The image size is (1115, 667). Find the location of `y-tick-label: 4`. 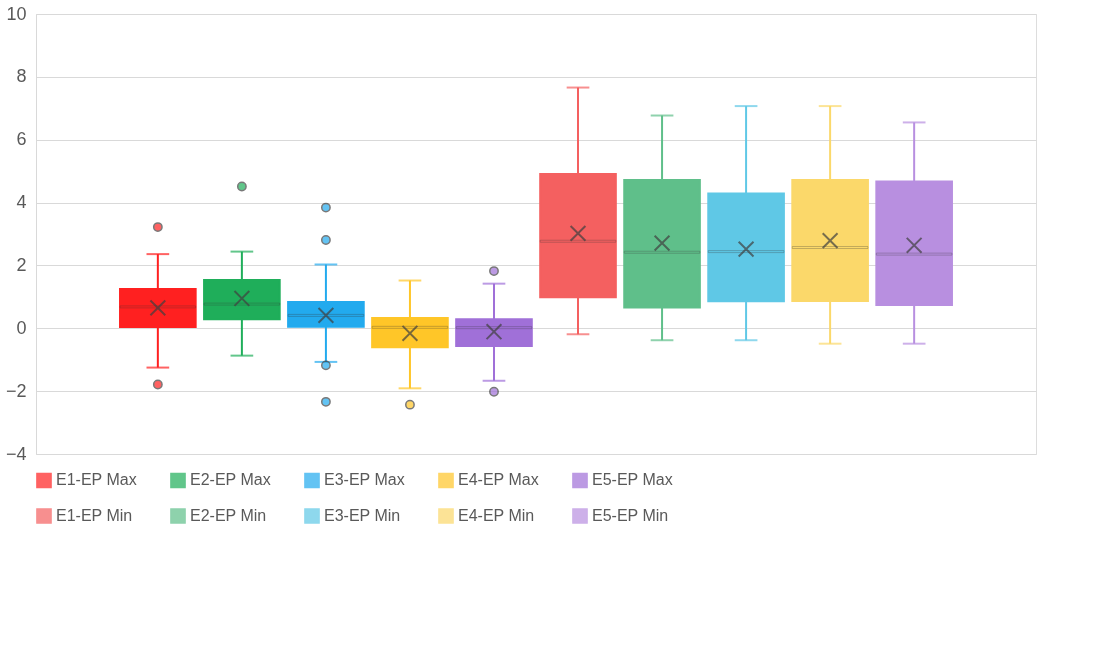

y-tick-label: 4 is located at coordinates (21, 202).